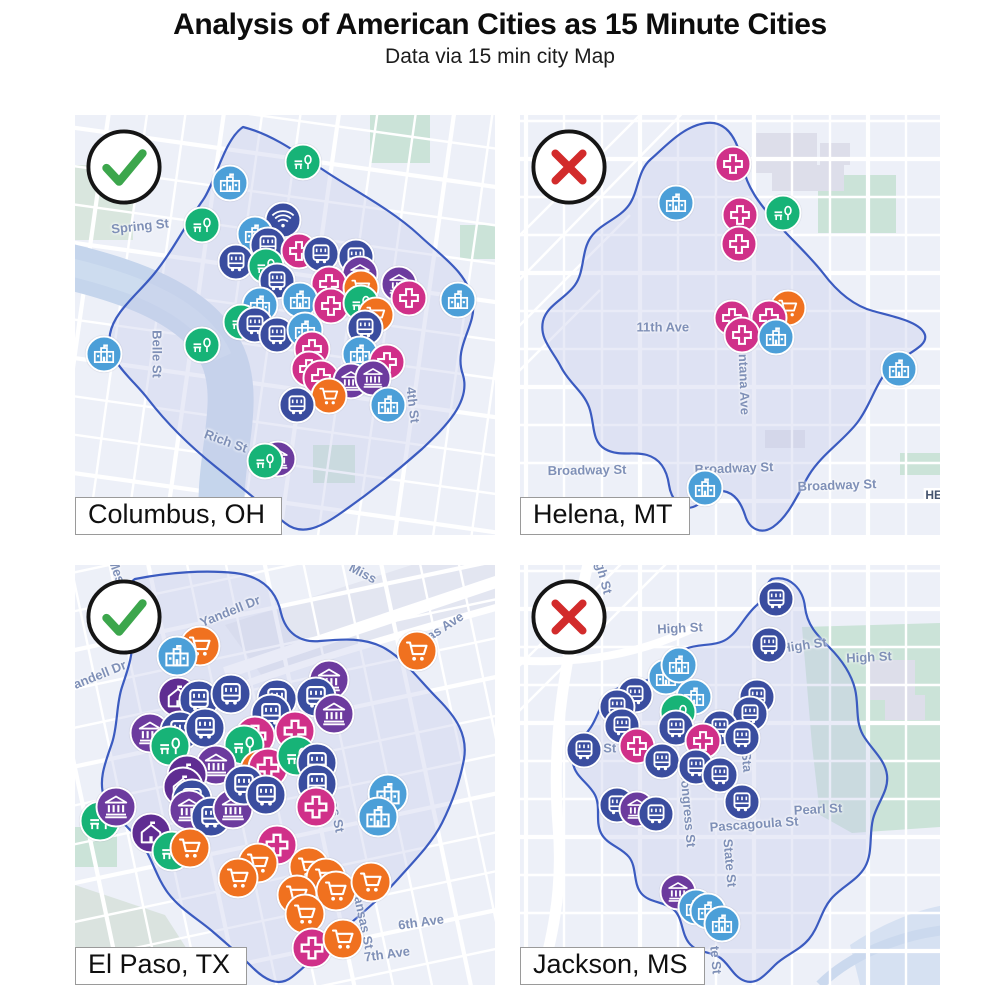 The image size is (1000, 1000). I want to click on city-label: El Paso, TX, so click(159, 964).